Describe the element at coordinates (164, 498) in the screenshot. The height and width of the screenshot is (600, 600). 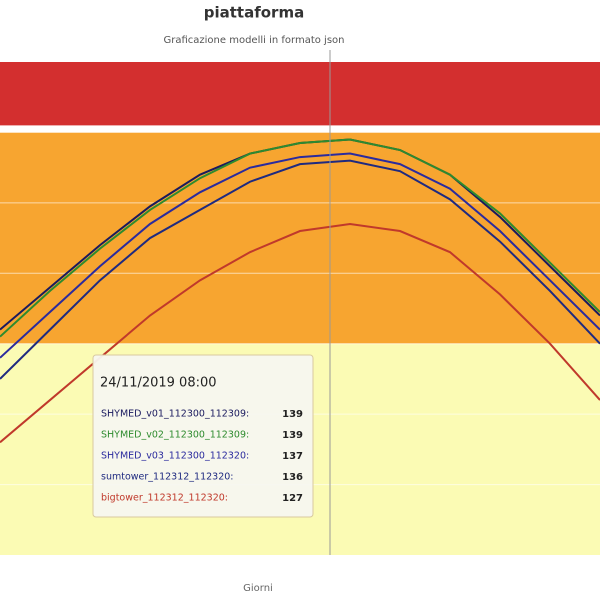
I see `tooltip-series-name: bigtower_112312_112320:` at that location.